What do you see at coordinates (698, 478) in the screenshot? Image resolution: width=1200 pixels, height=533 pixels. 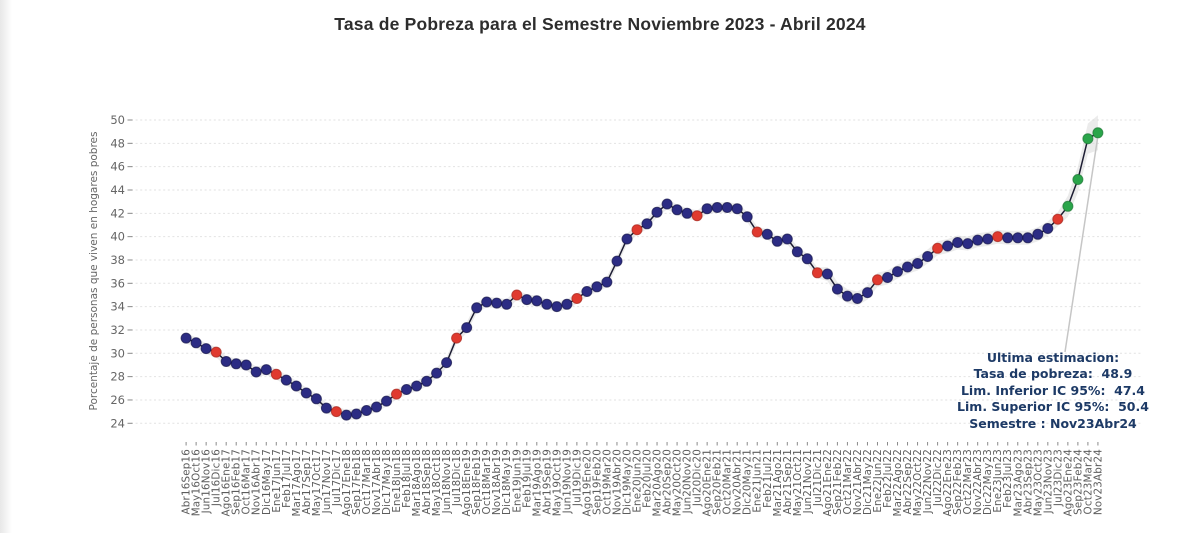 I see `x-tick-label: Jul20Dic20` at bounding box center [698, 478].